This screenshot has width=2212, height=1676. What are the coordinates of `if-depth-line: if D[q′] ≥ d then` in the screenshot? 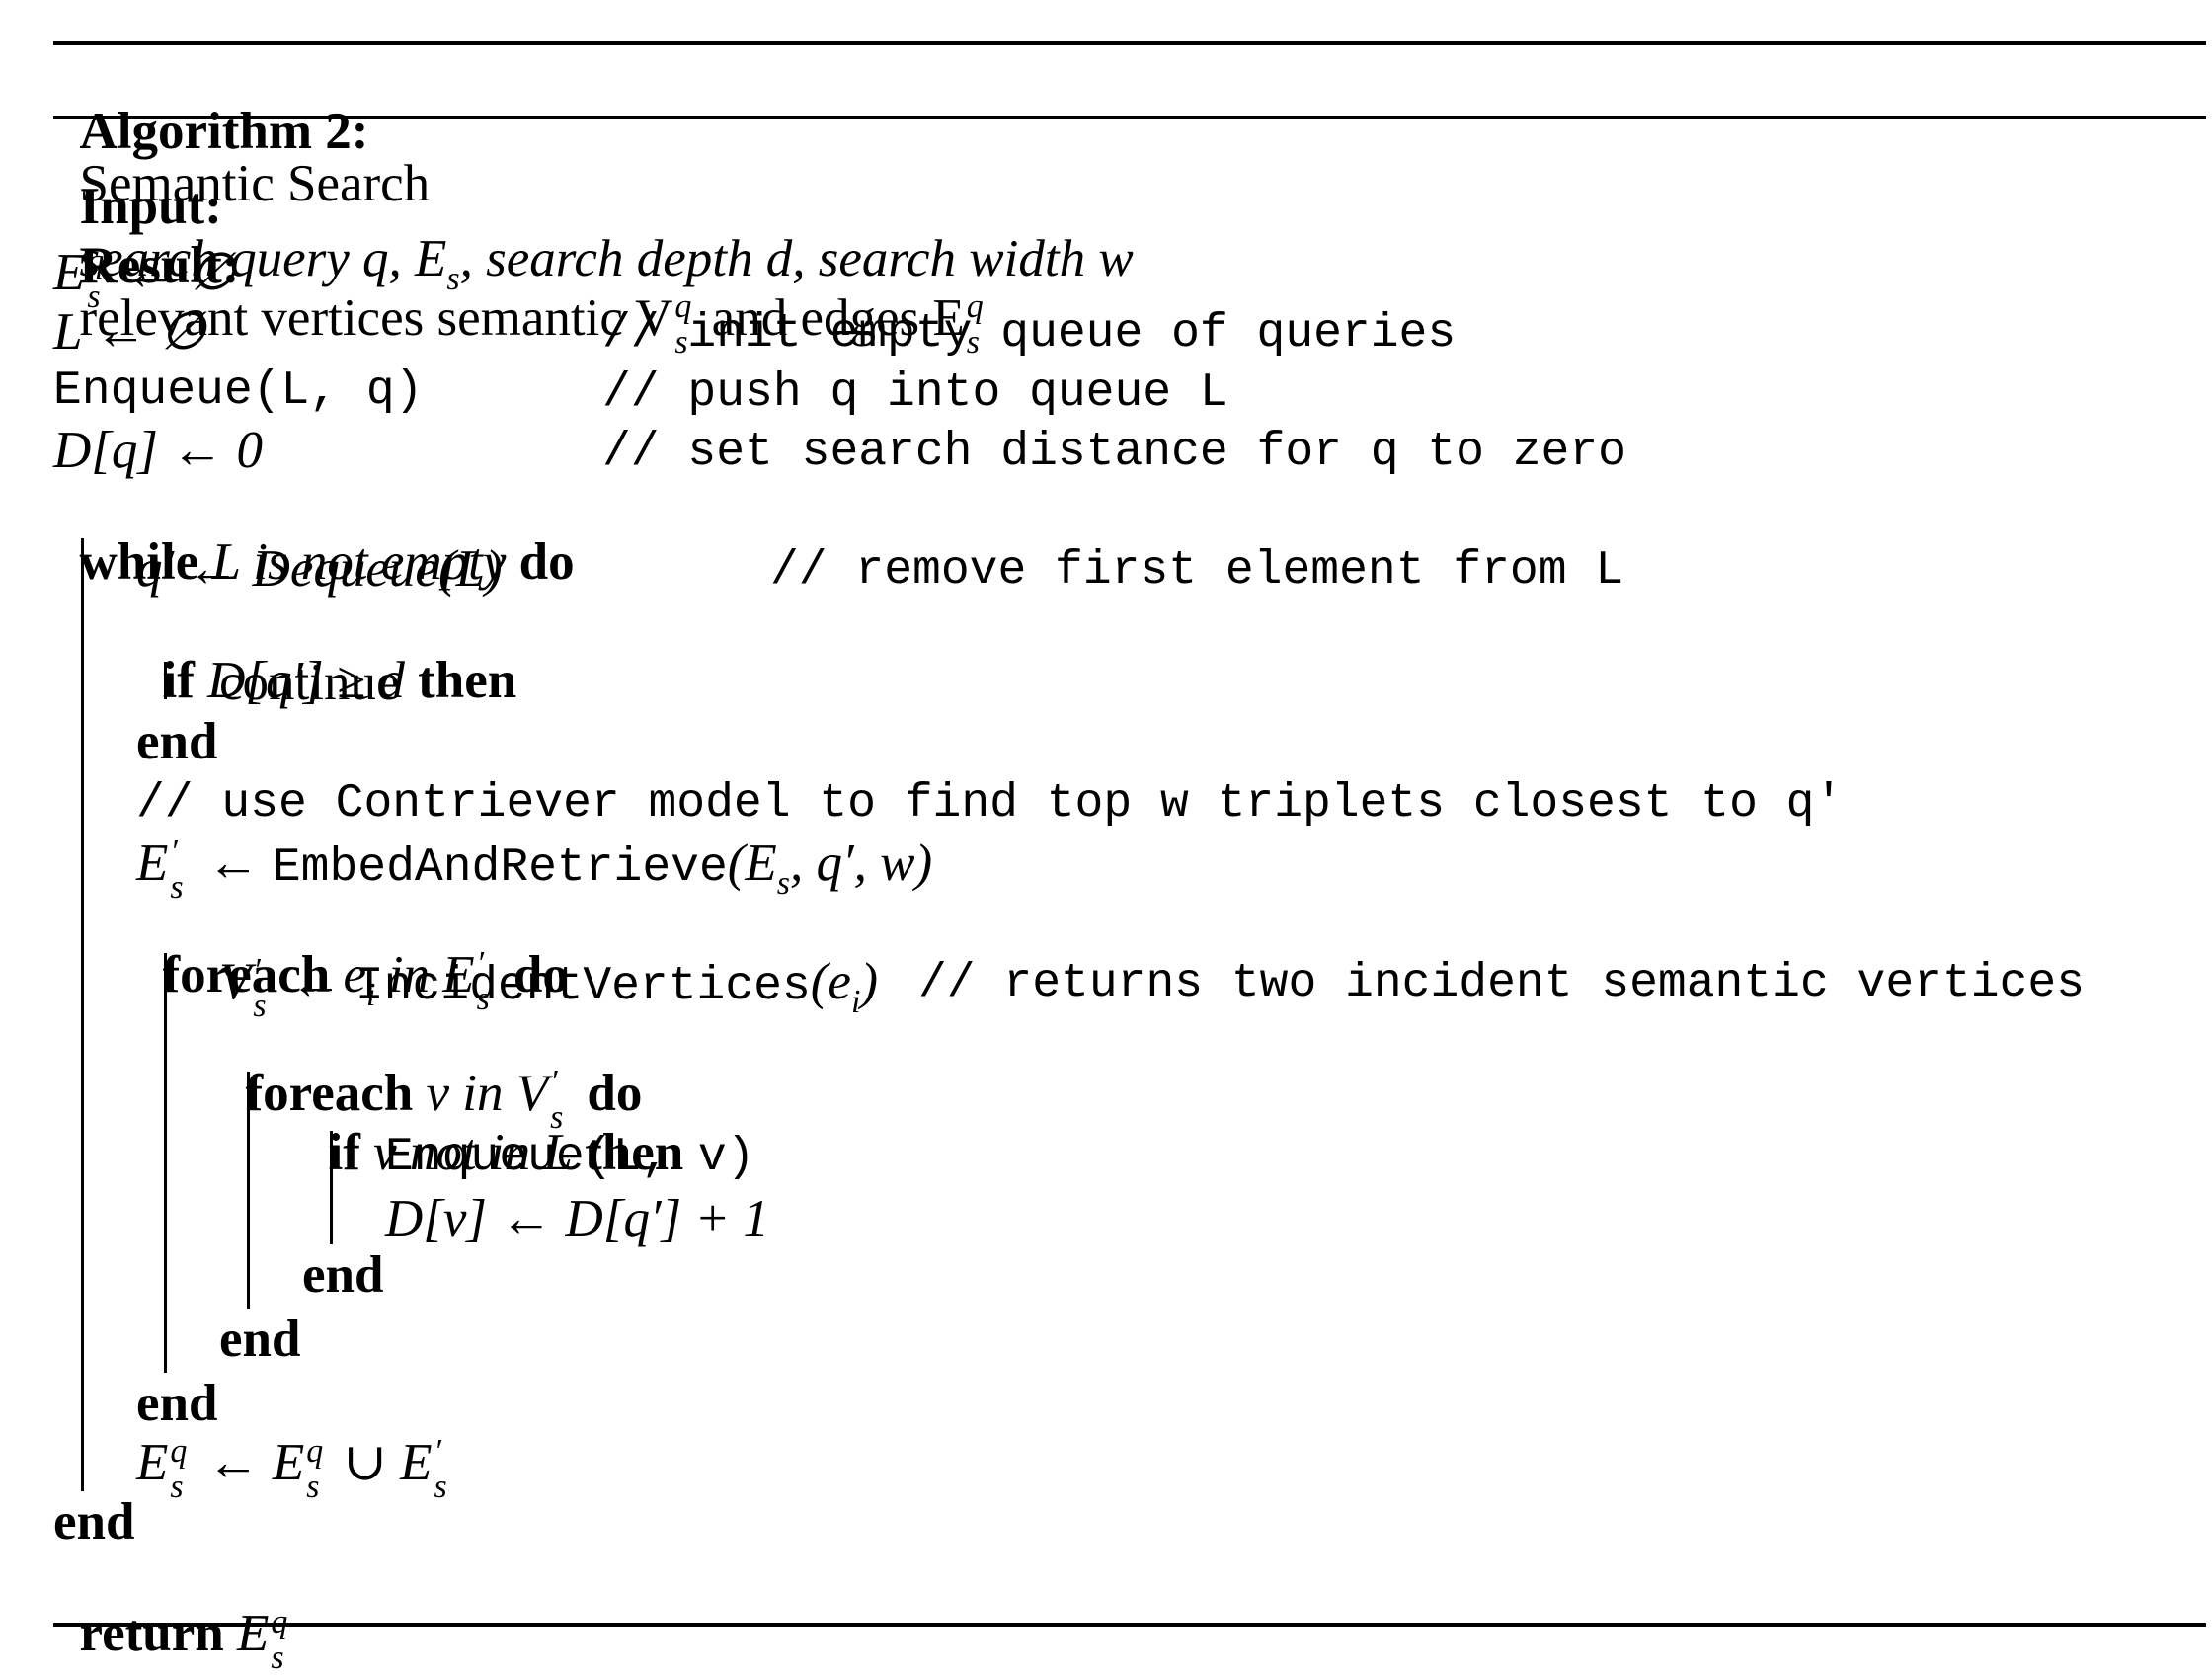 It's located at (327, 655).